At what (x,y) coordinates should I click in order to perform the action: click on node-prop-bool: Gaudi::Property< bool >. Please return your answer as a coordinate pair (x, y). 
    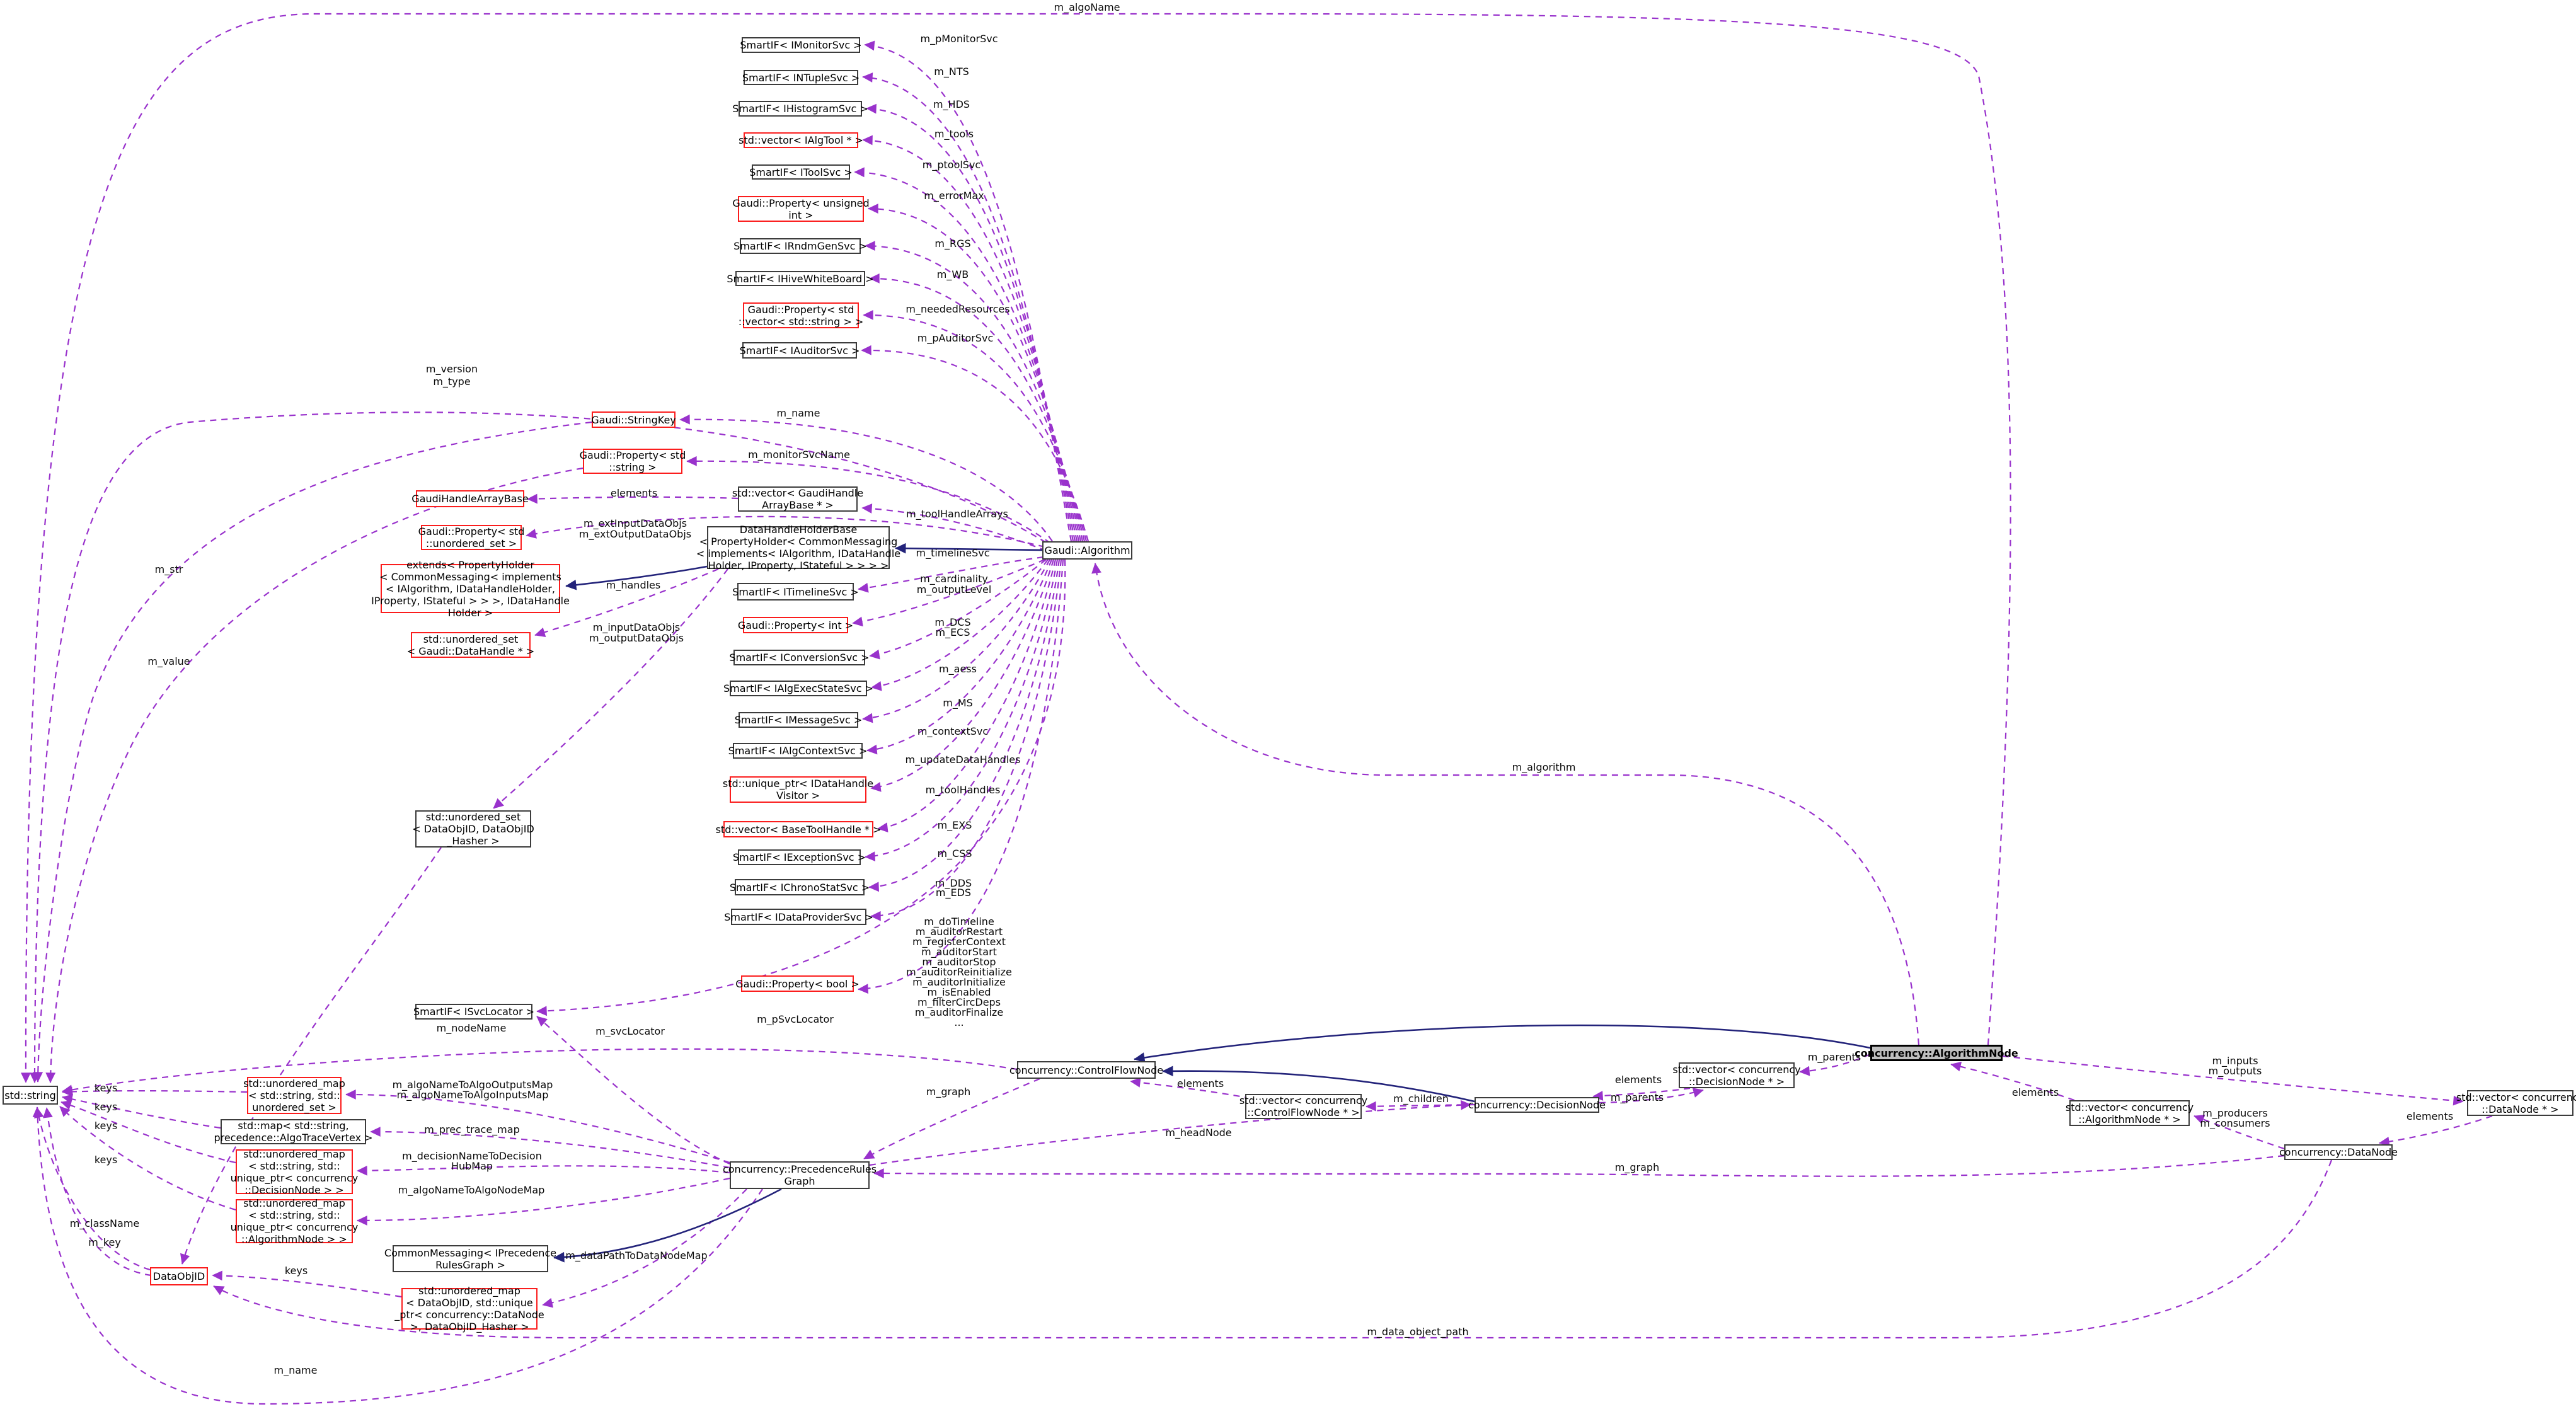
    Looking at the image, I should click on (797, 983).